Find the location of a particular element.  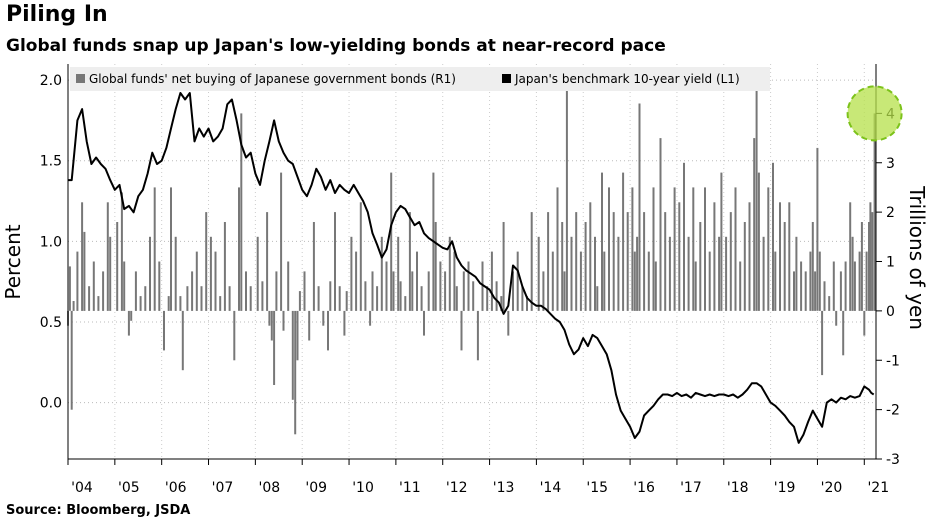

y-tick-label-left: 1.5 is located at coordinates (51, 162).